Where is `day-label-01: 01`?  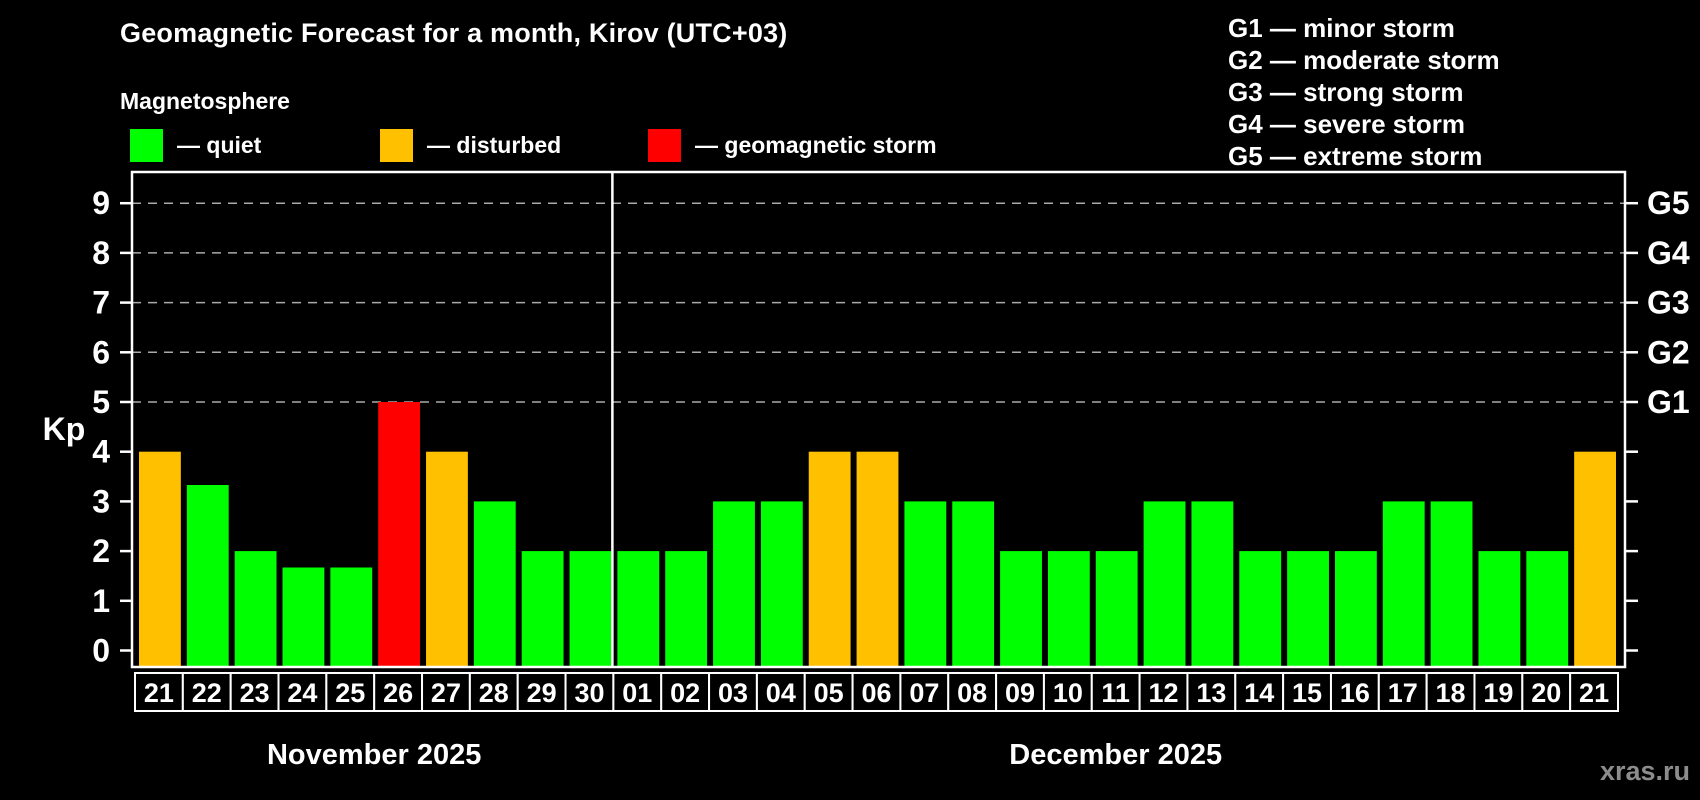
day-label-01: 01 is located at coordinates (637, 693).